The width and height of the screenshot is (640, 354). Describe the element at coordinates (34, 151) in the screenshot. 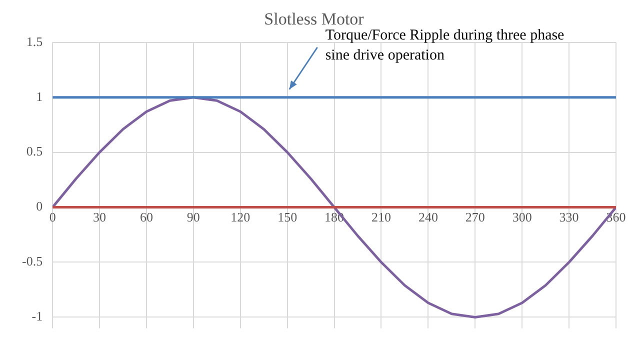

I see `y-tick-label: 0.5` at that location.